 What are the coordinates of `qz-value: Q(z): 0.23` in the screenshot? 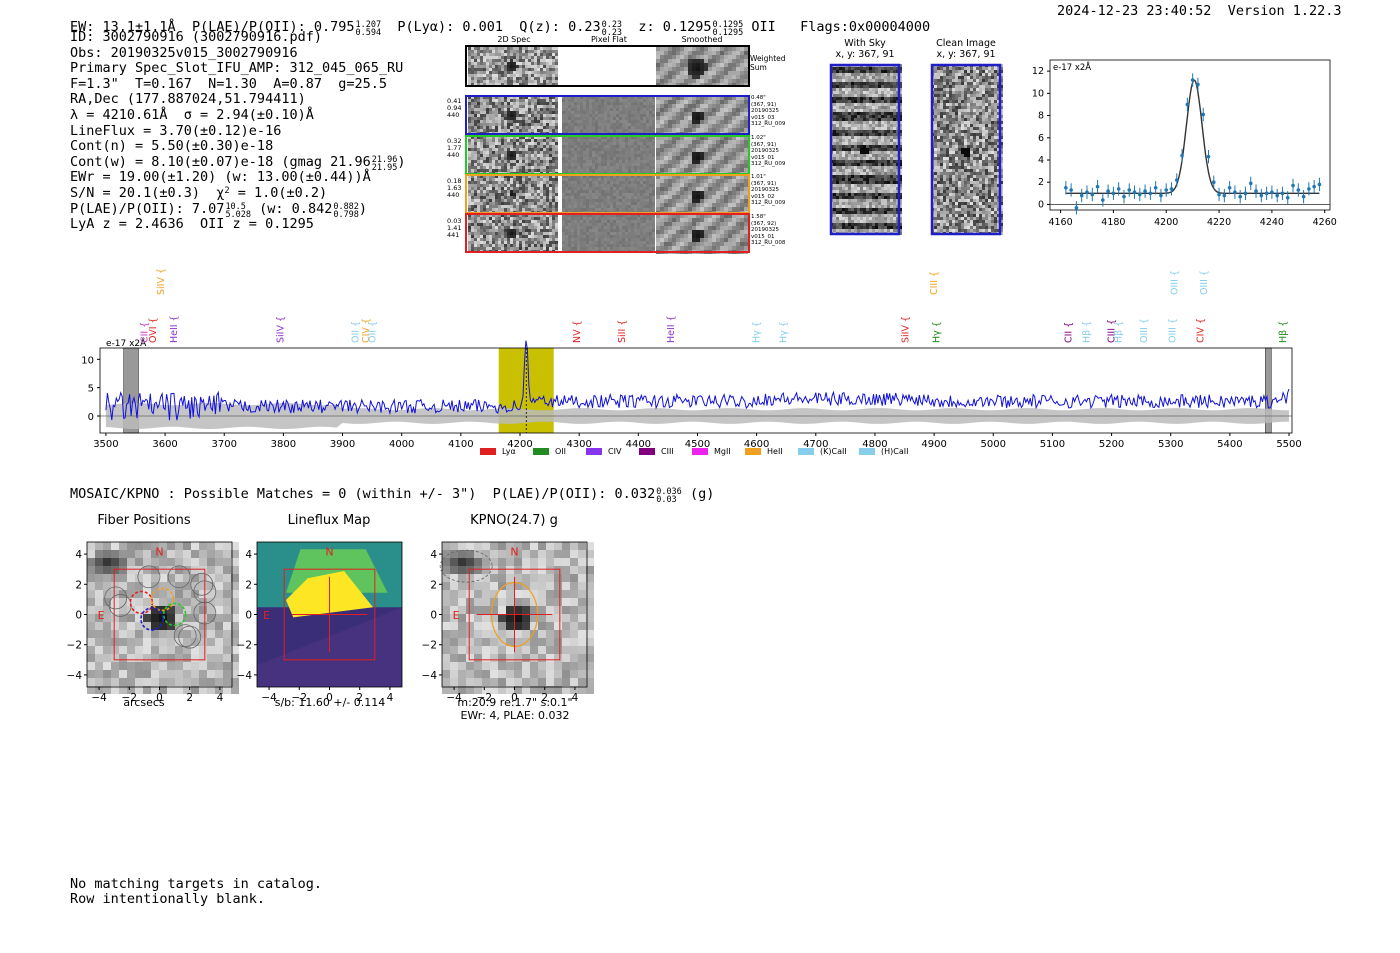 It's located at (560, 27).